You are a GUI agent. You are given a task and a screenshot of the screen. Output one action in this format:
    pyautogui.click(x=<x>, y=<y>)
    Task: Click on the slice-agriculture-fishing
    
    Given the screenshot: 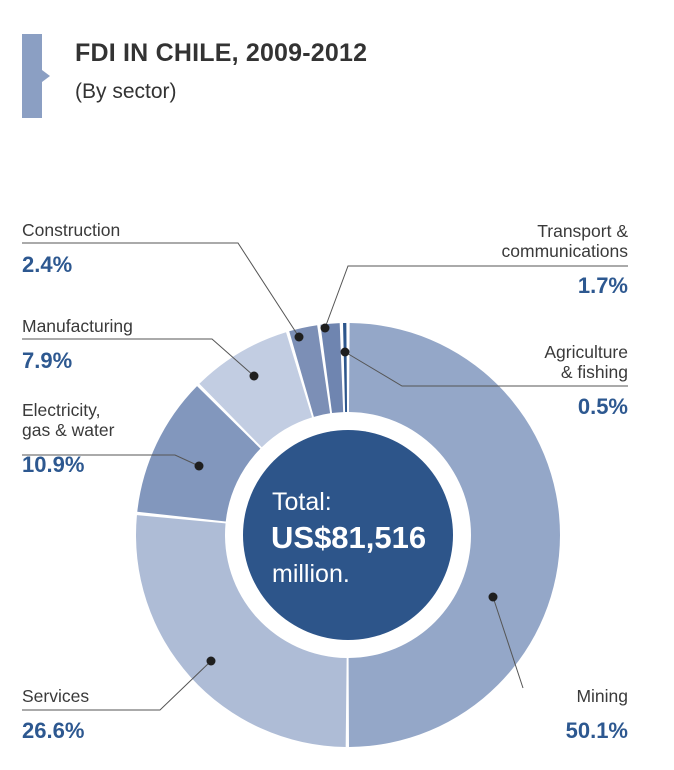 What is the action you would take?
    pyautogui.click(x=345, y=368)
    